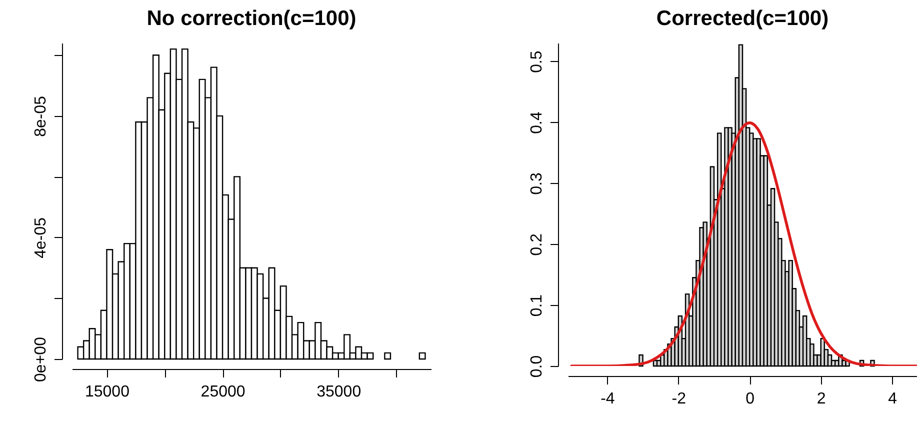 The image size is (918, 441). Describe the element at coordinates (107, 392) in the screenshot. I see `x-tick-label: 15000` at that location.